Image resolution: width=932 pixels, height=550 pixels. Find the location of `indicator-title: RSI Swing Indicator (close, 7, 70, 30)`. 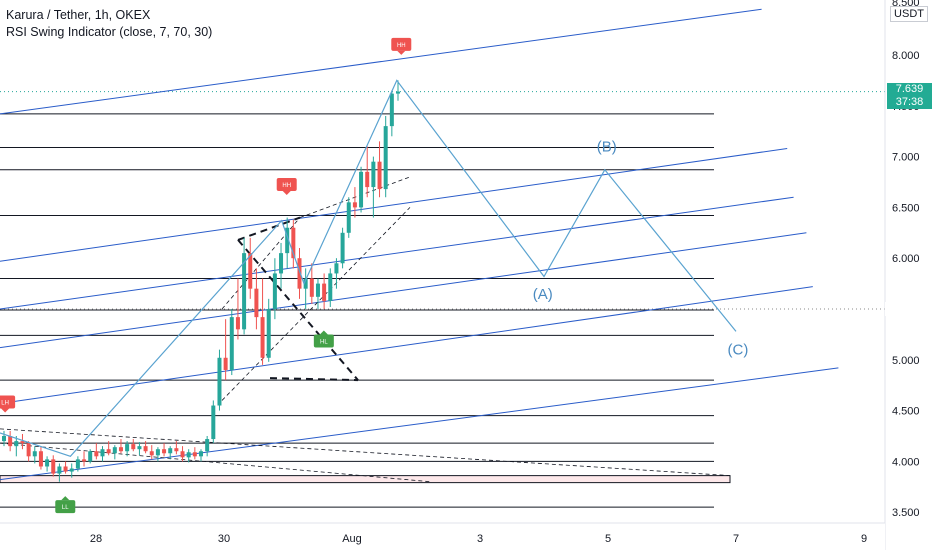

indicator-title: RSI Swing Indicator (close, 7, 70, 30) is located at coordinates (109, 32).